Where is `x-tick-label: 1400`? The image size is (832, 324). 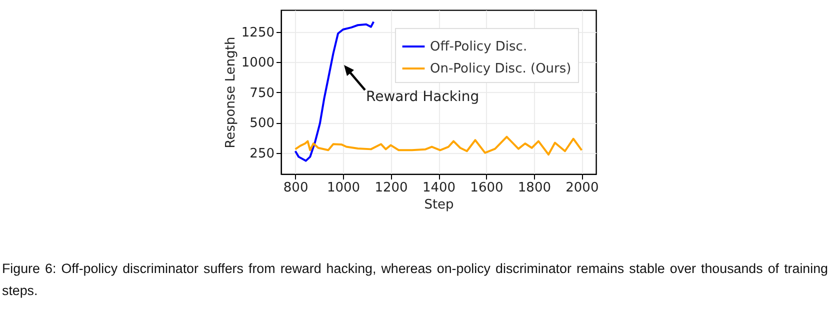 x-tick-label: 1400 is located at coordinates (439, 188).